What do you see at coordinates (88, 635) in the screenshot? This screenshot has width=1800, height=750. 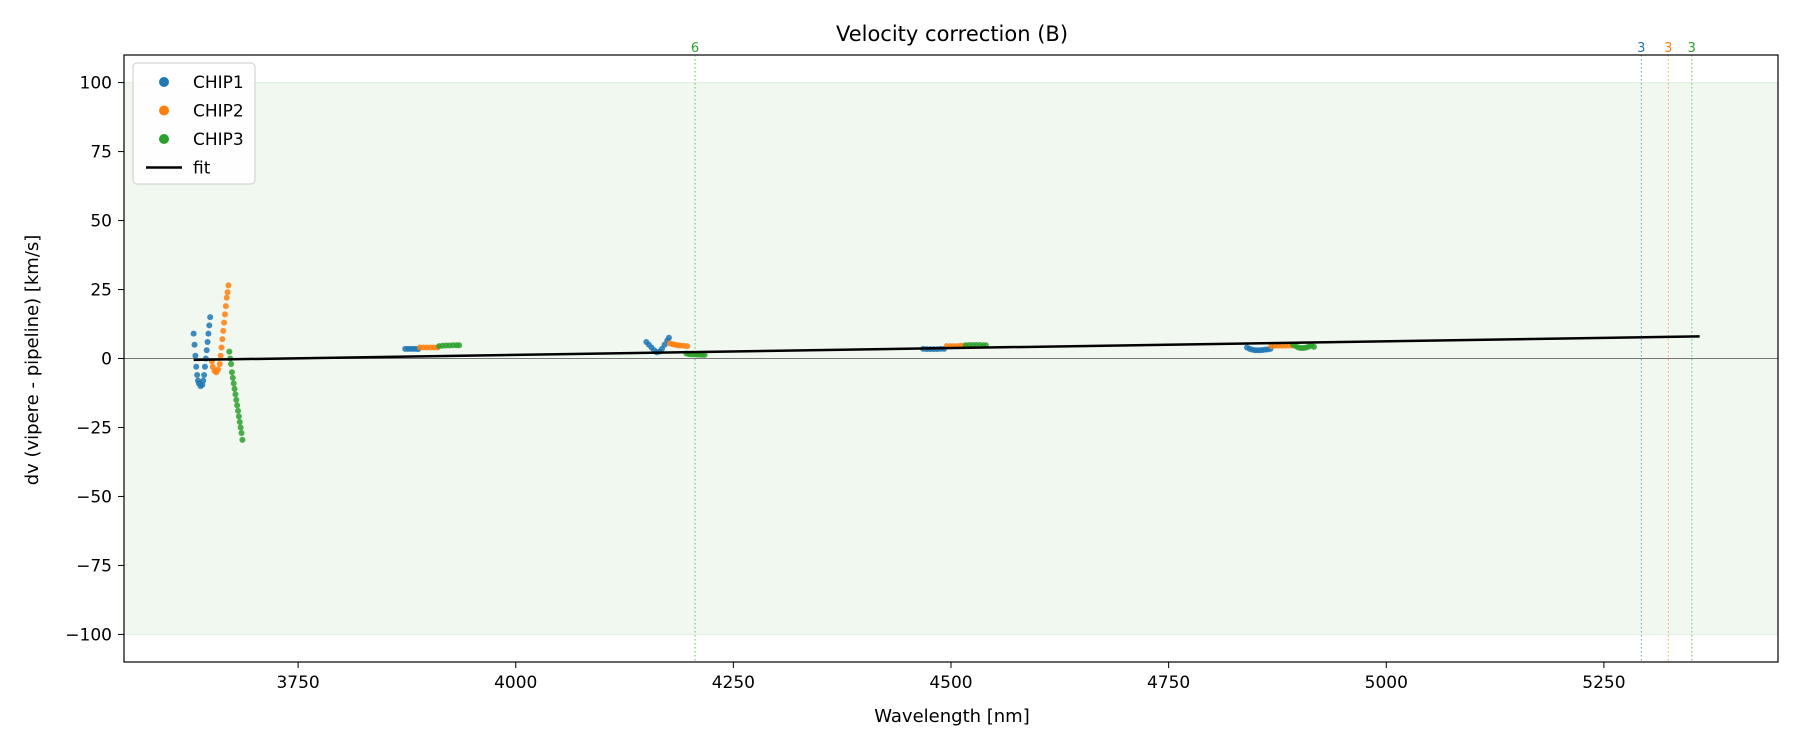 I see `y-tick-label--100: −100` at bounding box center [88, 635].